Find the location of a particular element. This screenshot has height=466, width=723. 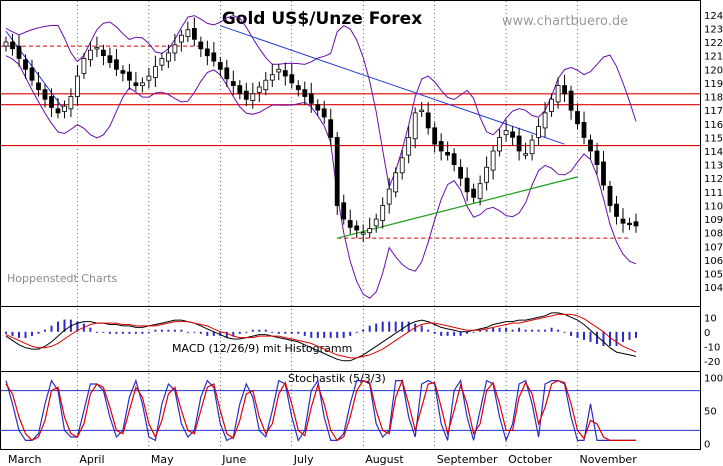

macd-tick-label: -10 is located at coordinates (712, 347).